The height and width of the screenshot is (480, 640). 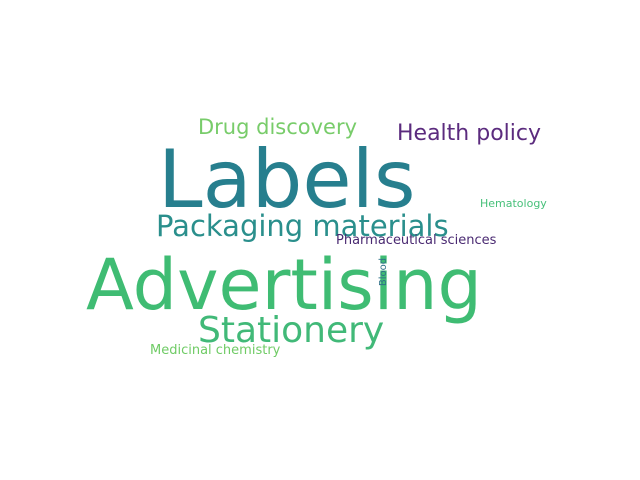 What do you see at coordinates (469, 133) in the screenshot?
I see `word-health-policy: Health policy` at bounding box center [469, 133].